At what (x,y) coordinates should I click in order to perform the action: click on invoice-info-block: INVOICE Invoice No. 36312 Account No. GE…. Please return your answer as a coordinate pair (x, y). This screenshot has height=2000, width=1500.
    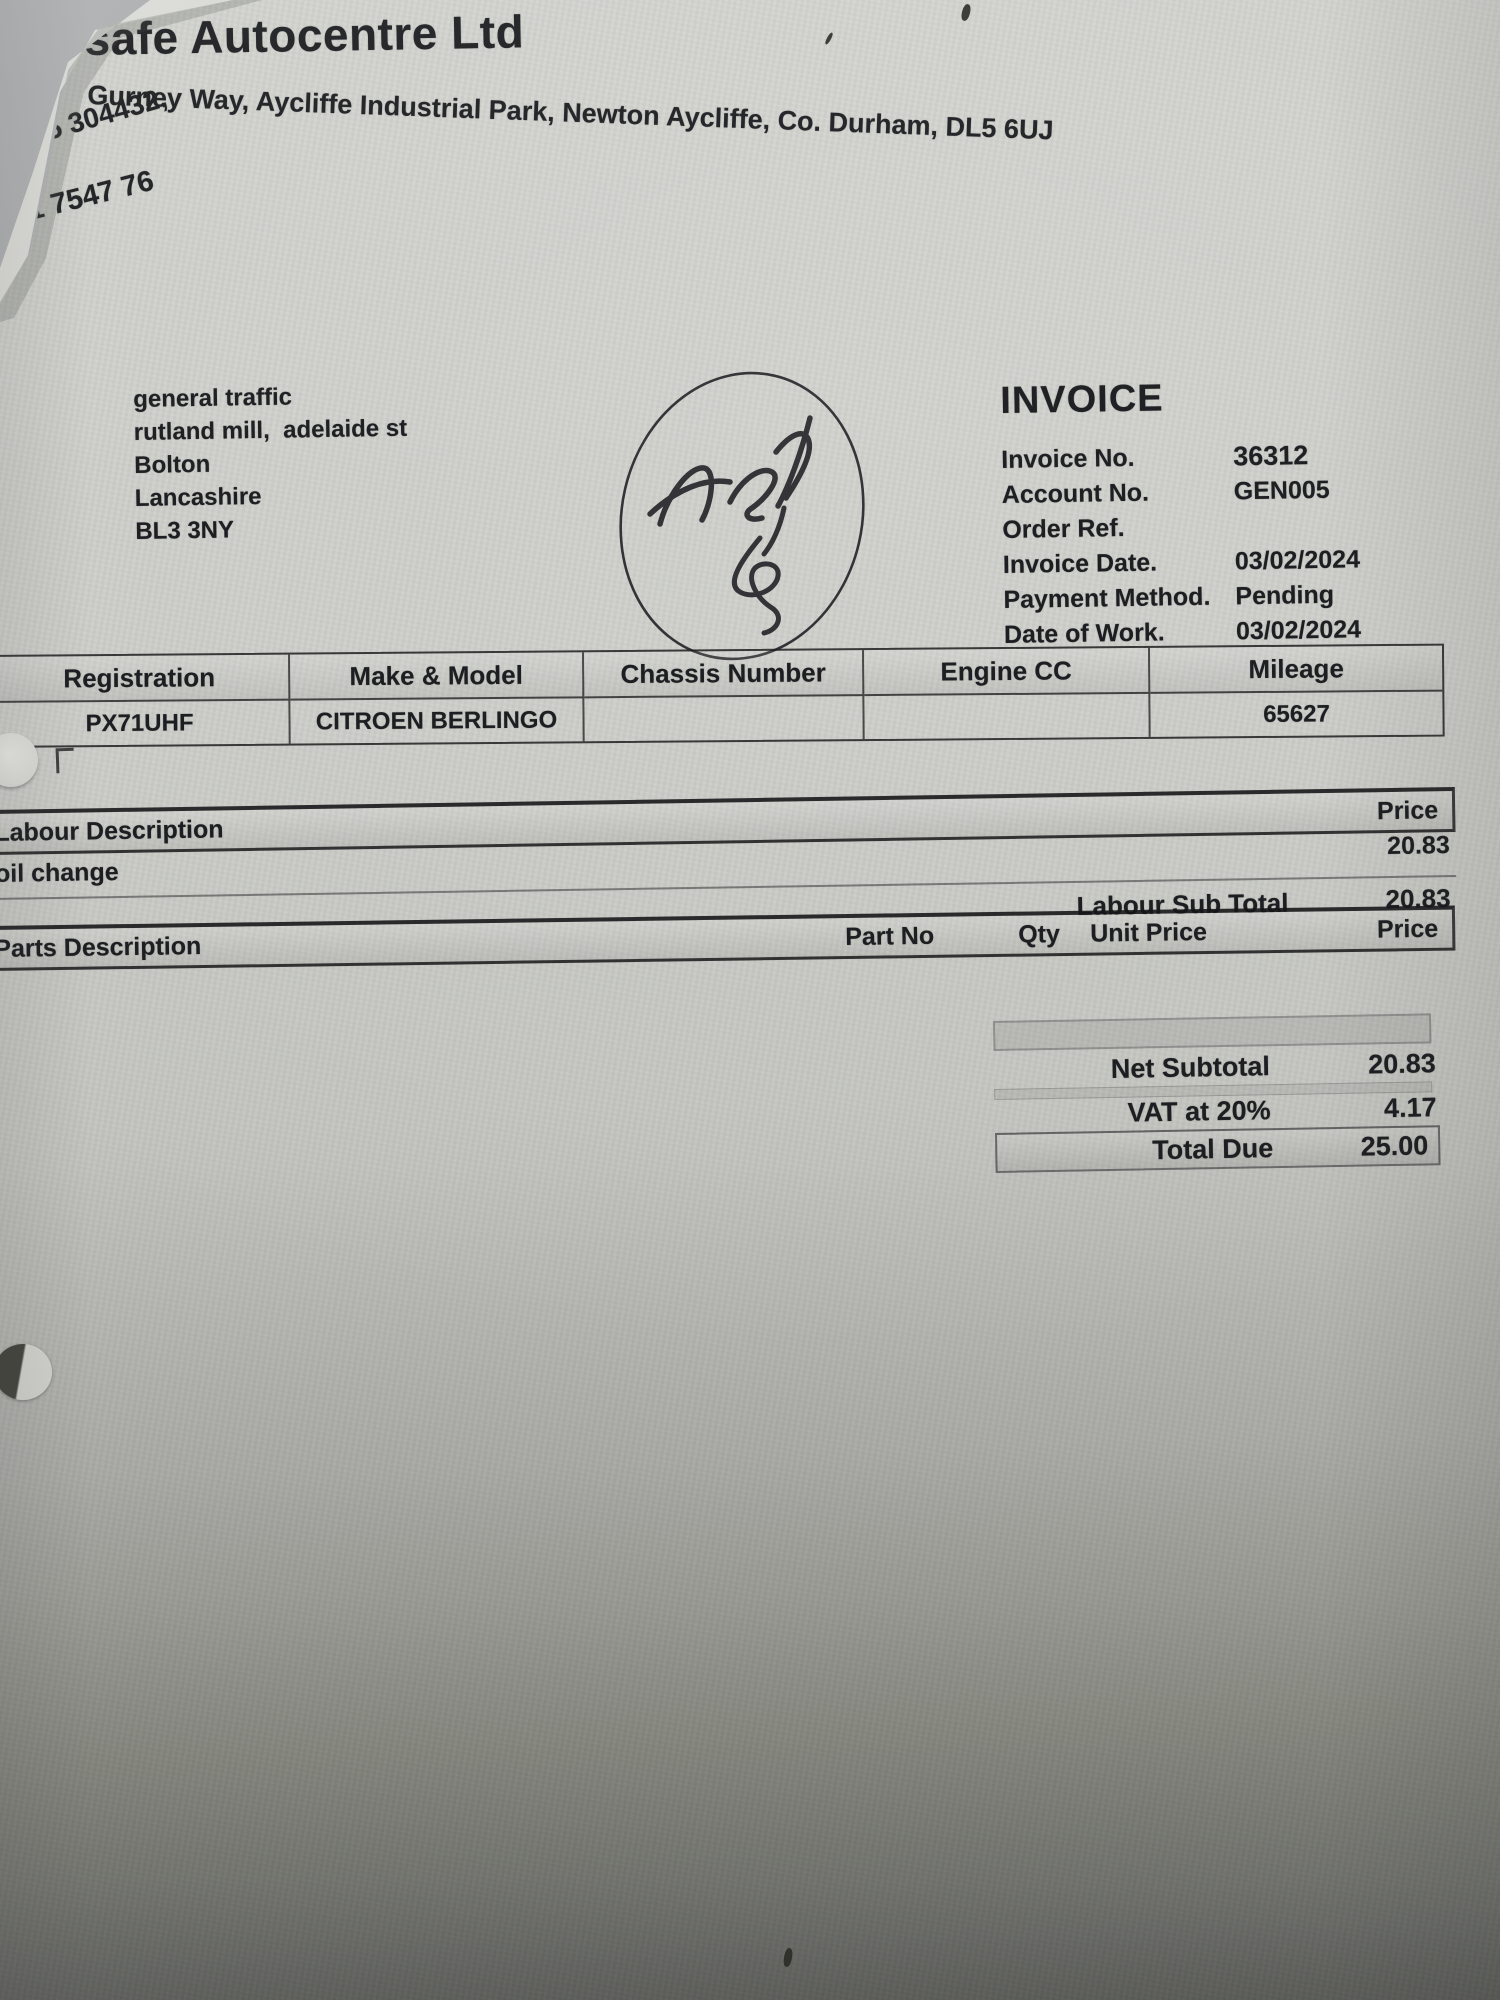
    Looking at the image, I should click on (1232, 513).